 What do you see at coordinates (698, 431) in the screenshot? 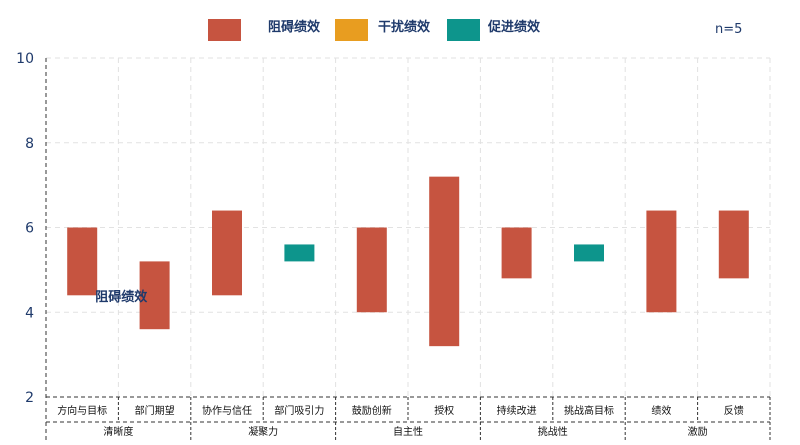
I see `x-group-label: 激励` at bounding box center [698, 431].